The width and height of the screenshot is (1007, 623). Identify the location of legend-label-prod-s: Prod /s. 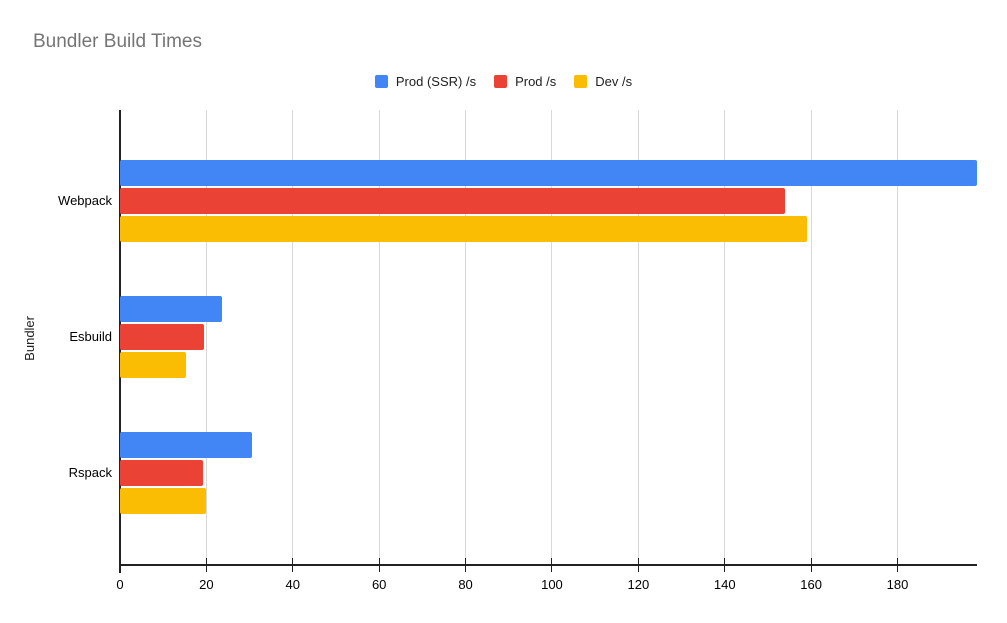
(536, 81).